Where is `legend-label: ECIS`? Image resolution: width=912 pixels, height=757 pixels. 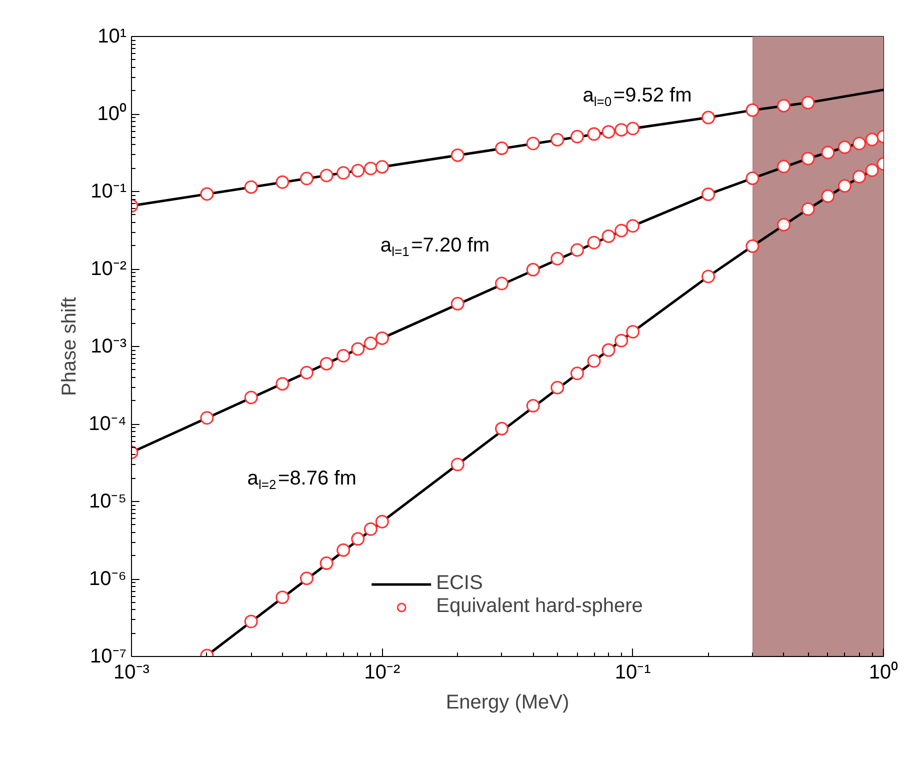
legend-label: ECIS is located at coordinates (459, 583).